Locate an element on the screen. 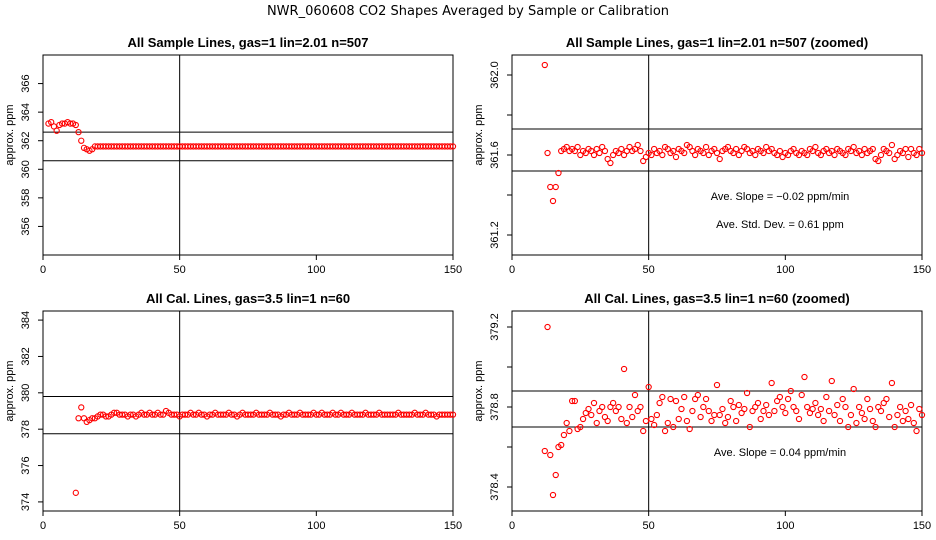 The height and width of the screenshot is (540, 936). y-tick-label: 379.2 is located at coordinates (495, 327).